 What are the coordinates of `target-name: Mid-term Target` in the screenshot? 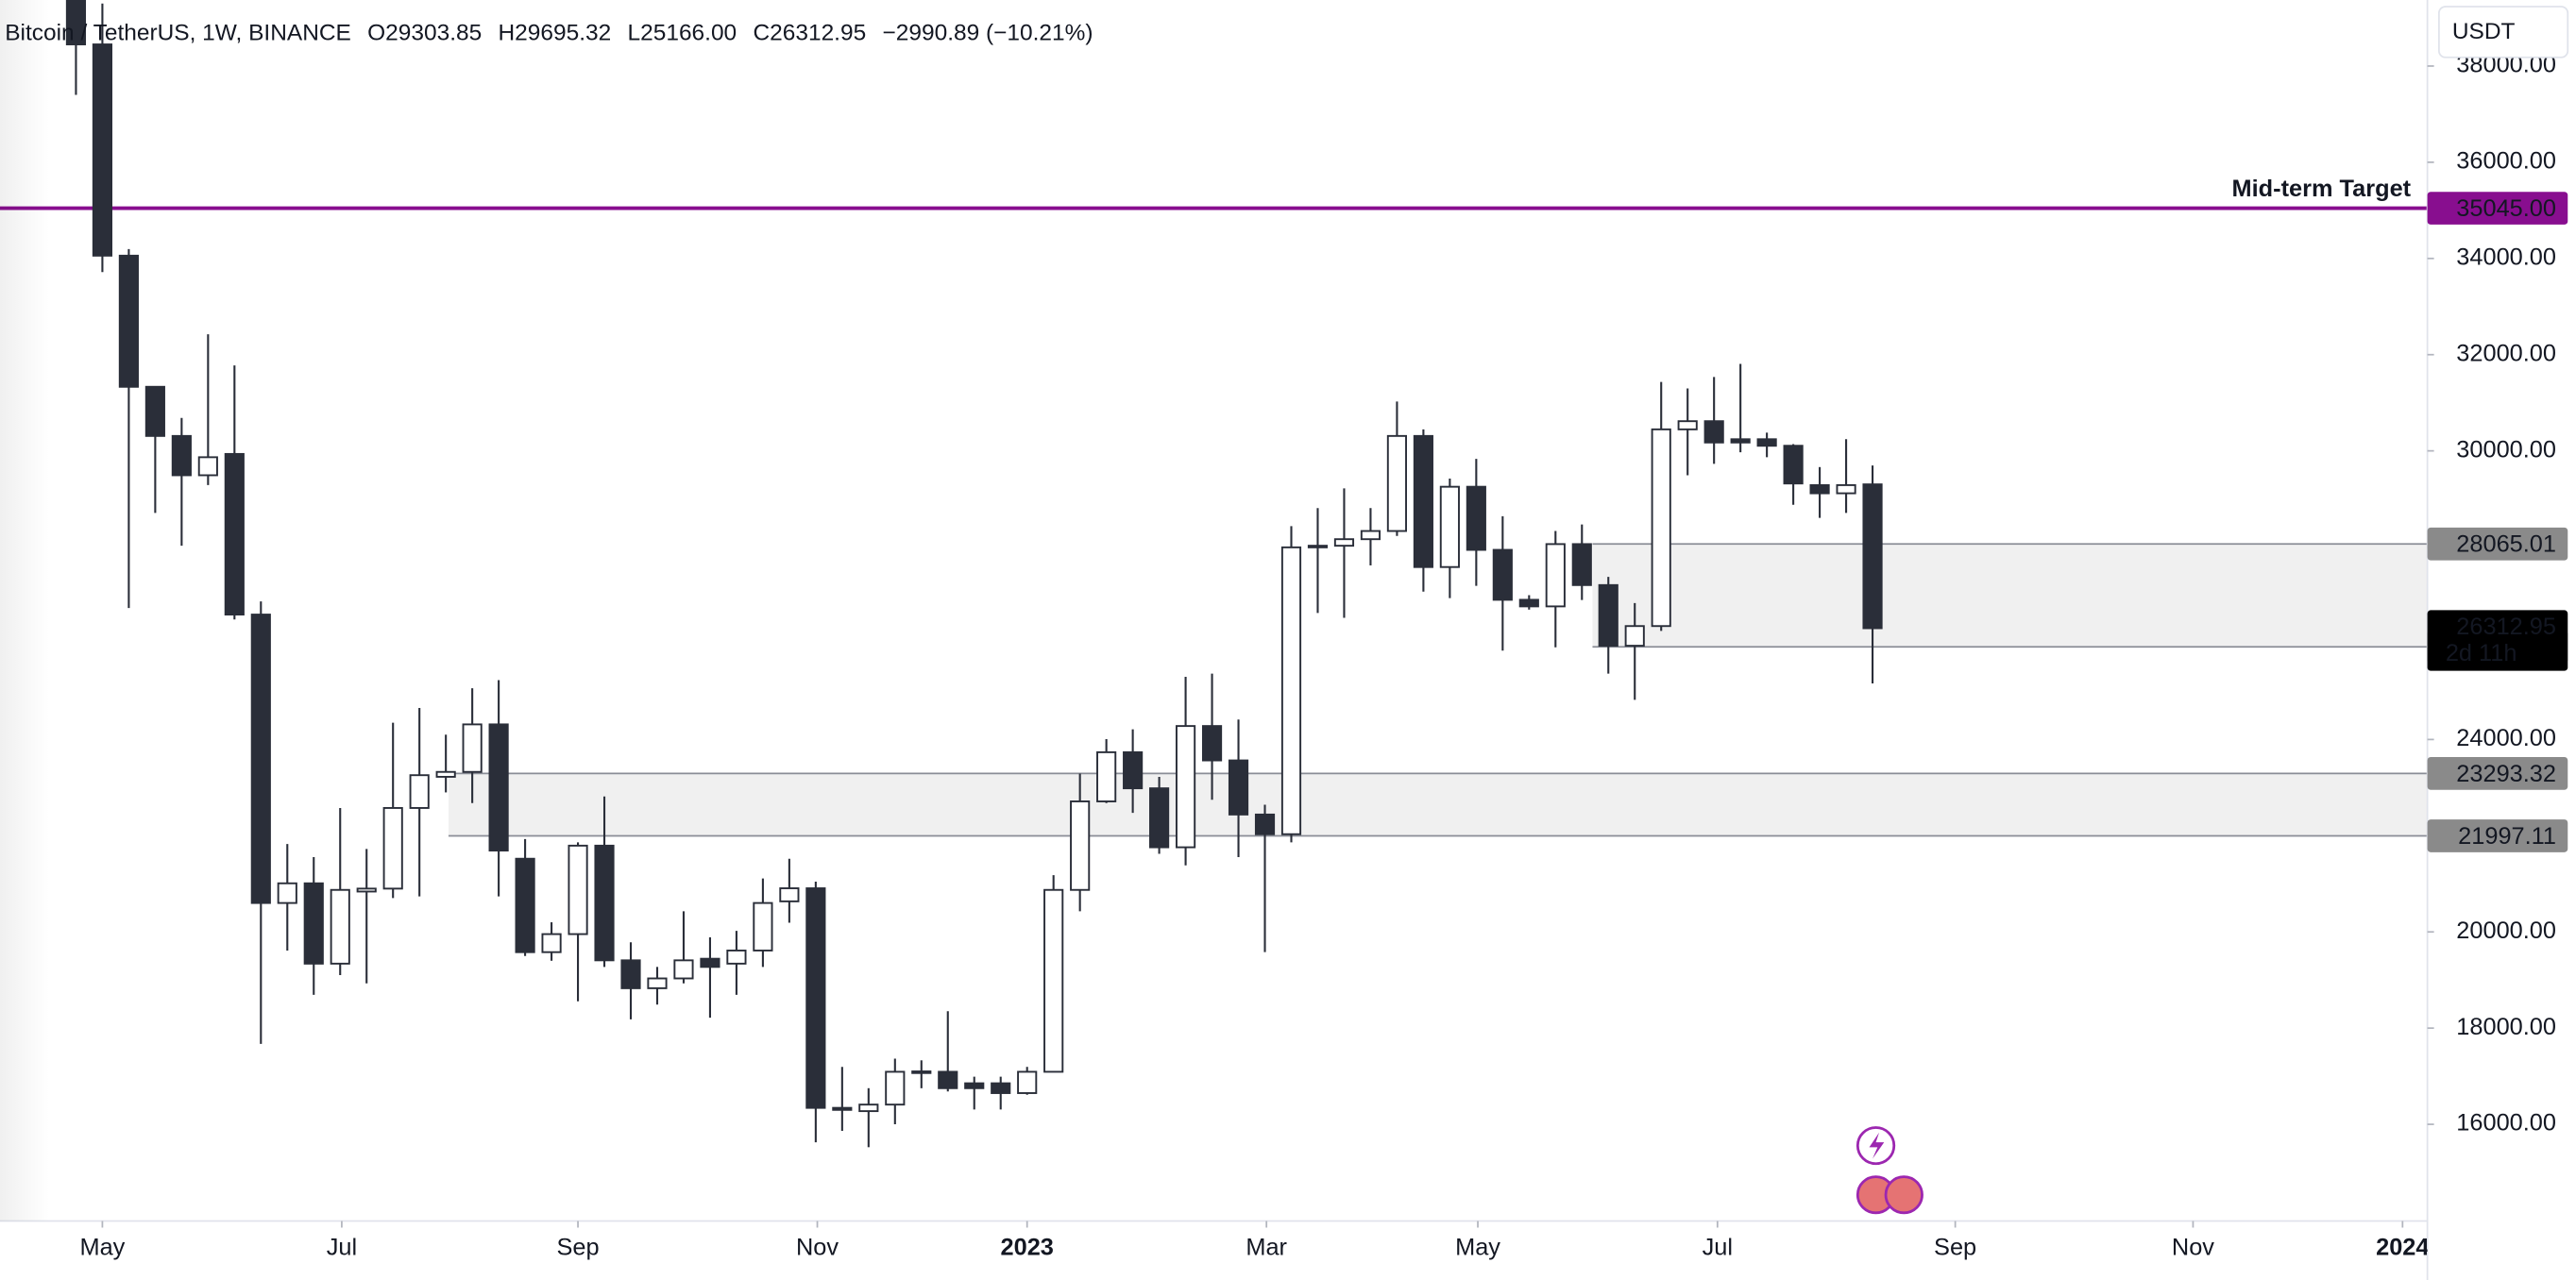 It's located at (2322, 189).